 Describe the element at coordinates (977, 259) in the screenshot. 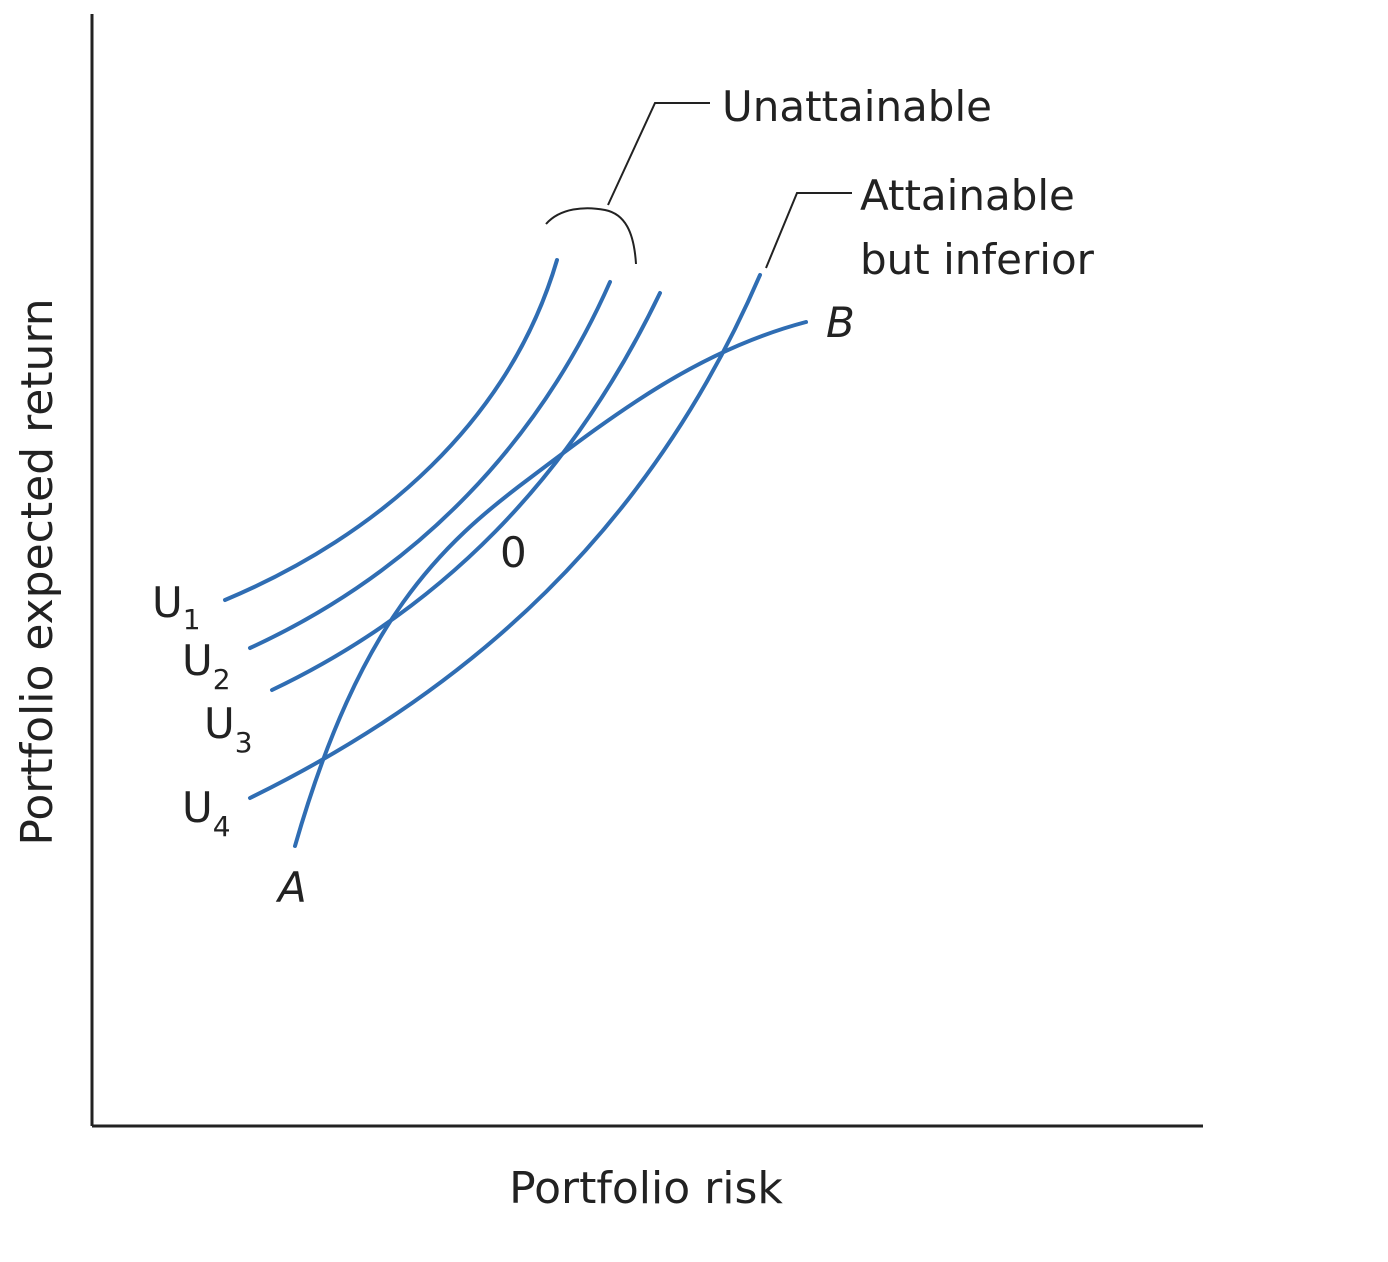

I see `attainable-label-line2: but inferior` at that location.